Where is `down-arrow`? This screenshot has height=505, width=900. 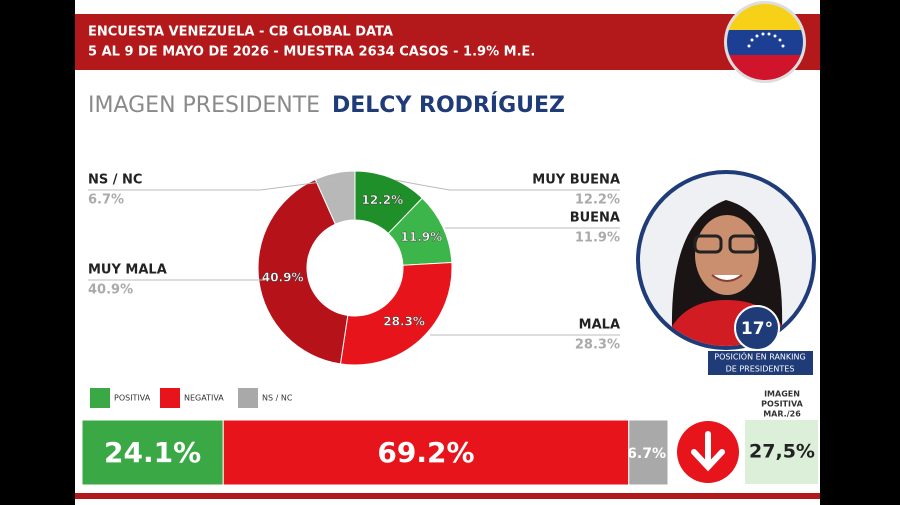
down-arrow is located at coordinates (708, 451).